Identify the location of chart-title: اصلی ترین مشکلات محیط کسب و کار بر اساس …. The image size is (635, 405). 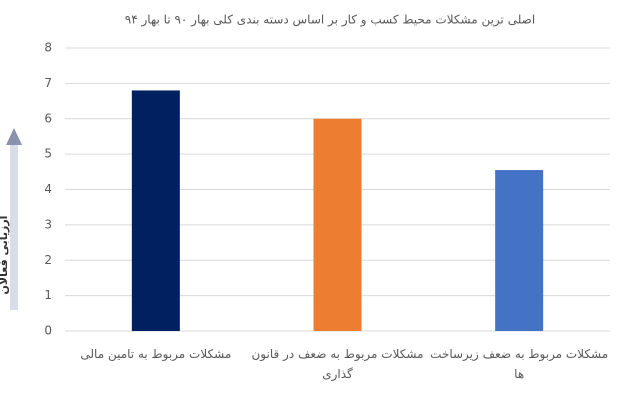
(330, 20).